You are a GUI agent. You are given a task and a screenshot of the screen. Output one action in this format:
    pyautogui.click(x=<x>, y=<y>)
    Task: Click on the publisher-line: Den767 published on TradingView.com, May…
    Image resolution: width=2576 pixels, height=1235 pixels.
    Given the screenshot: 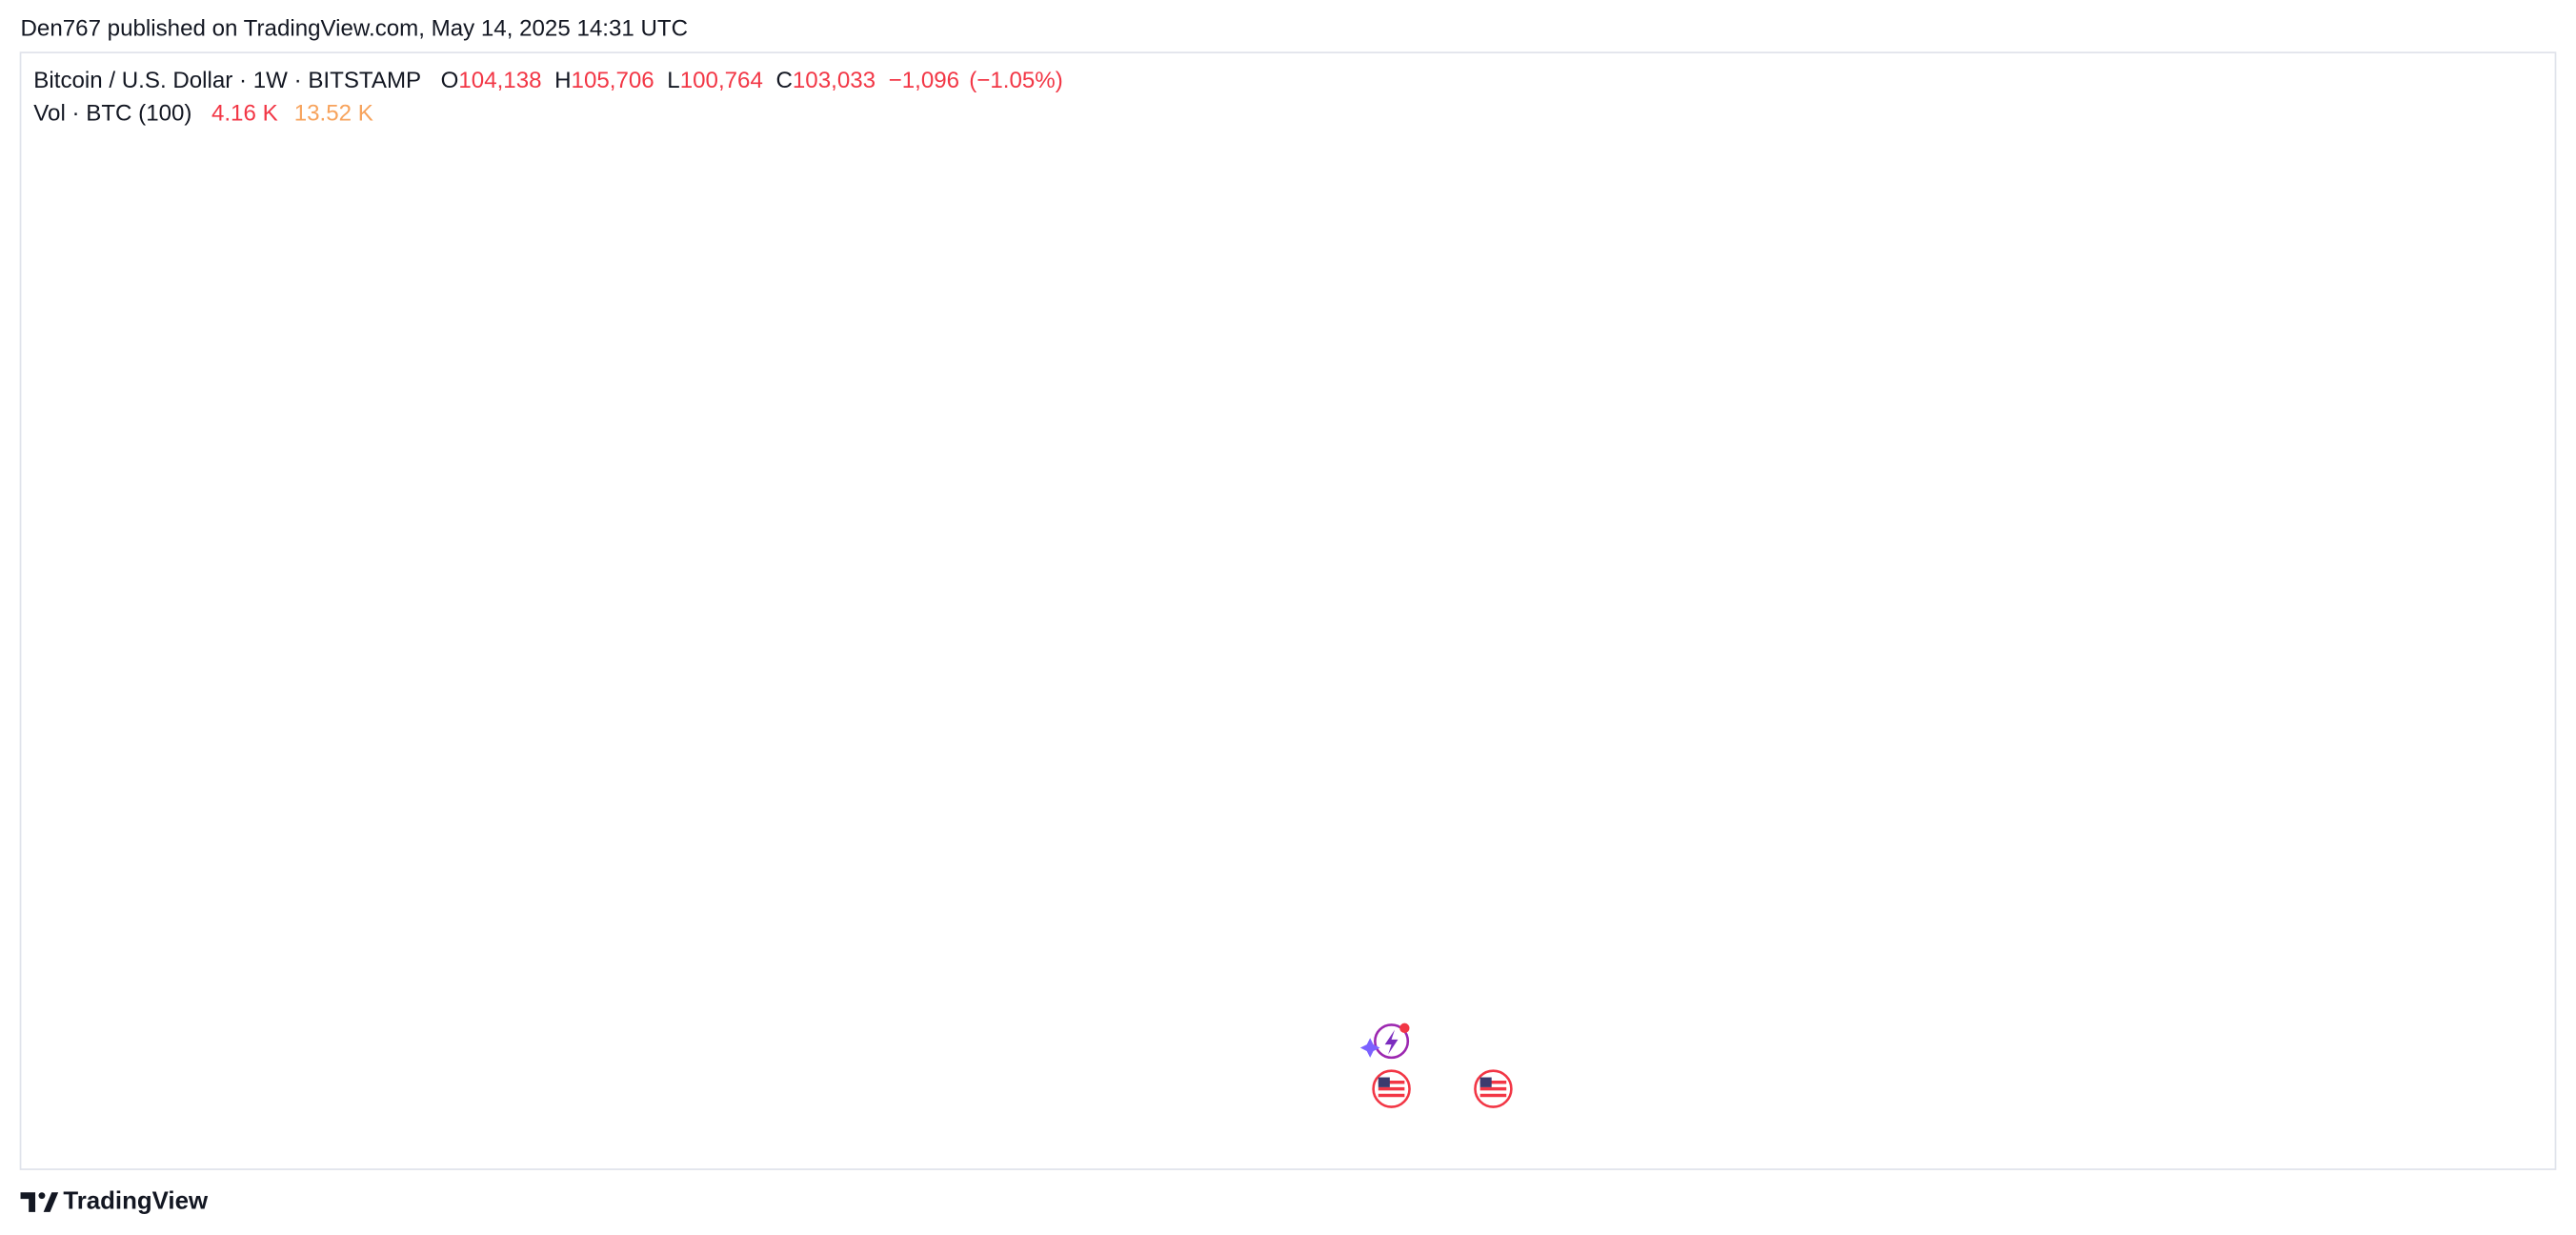 What is the action you would take?
    pyautogui.click(x=355, y=28)
    